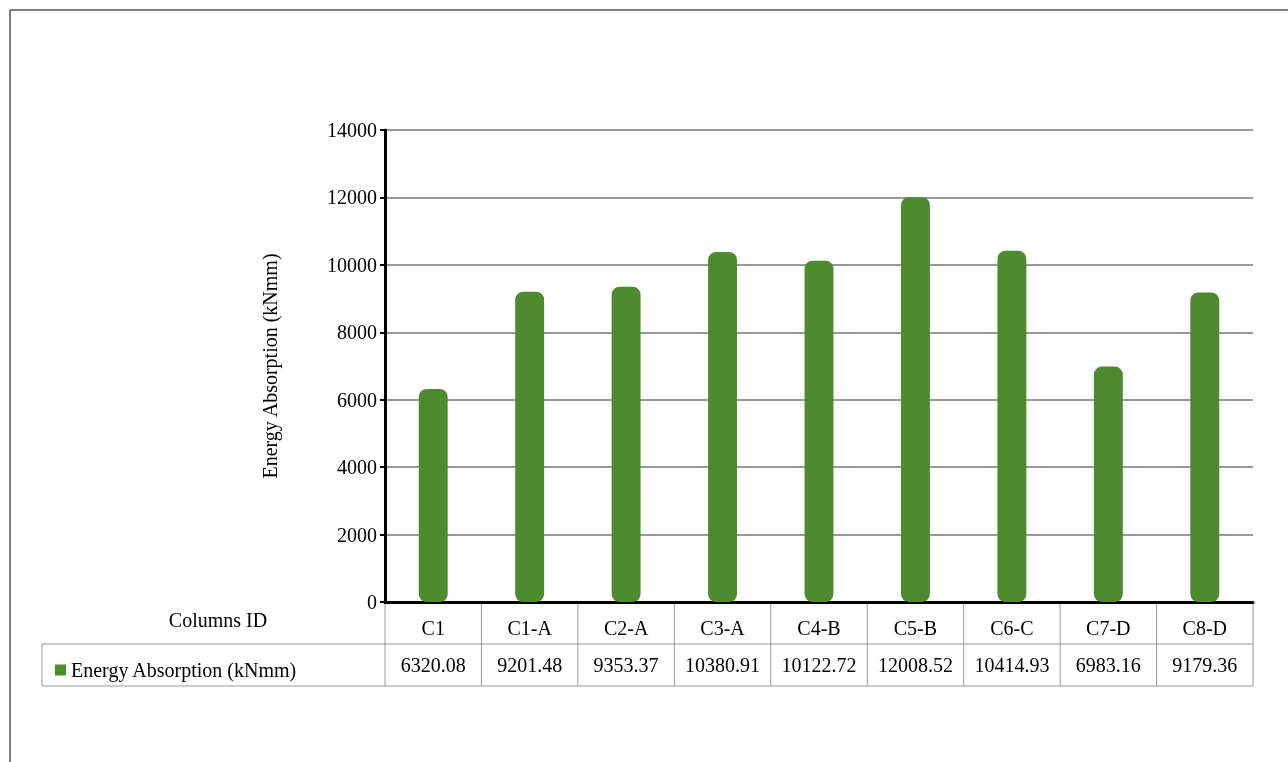 This screenshot has width=1288, height=762. What do you see at coordinates (218, 620) in the screenshot?
I see `x-axis-title: Columns ID` at bounding box center [218, 620].